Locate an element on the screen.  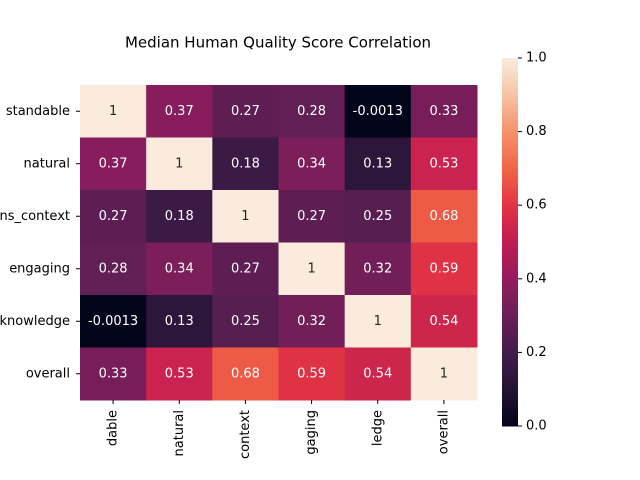
y-tick-label: ns_context is located at coordinates (35, 216).